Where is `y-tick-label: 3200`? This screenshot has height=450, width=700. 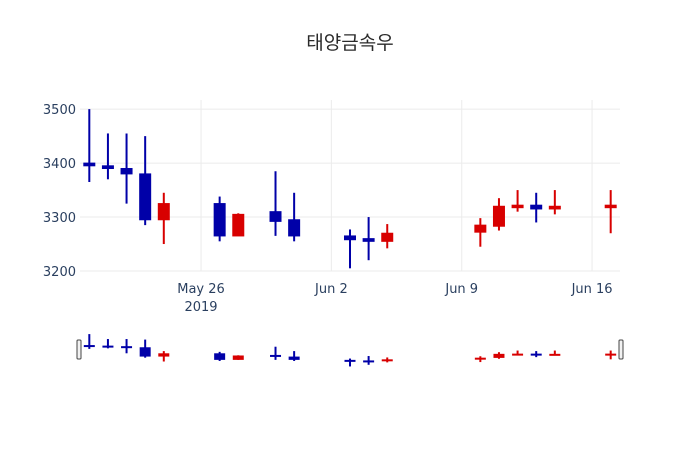 y-tick-label: 3200 is located at coordinates (59, 272).